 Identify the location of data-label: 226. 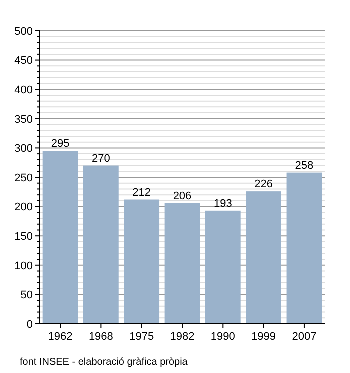
(263, 184).